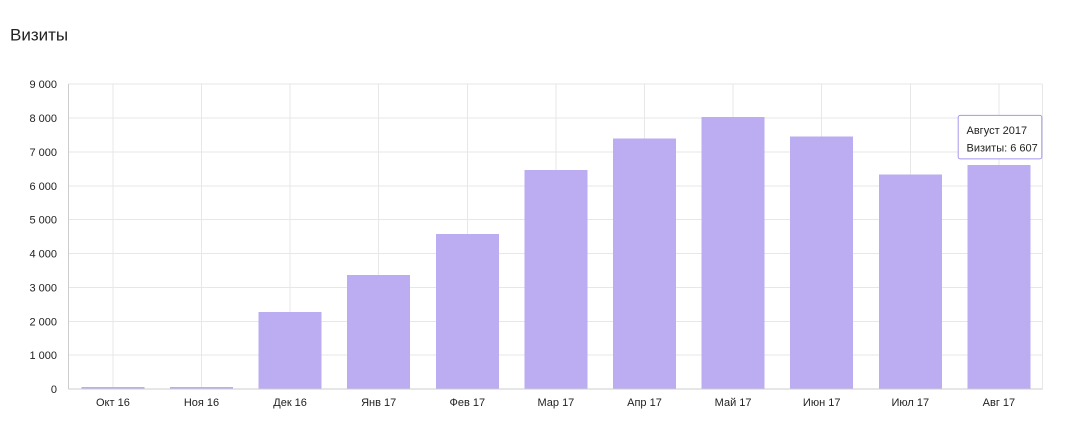  What do you see at coordinates (39, 35) in the screenshot?
I see `svg-text: Визиты` at bounding box center [39, 35].